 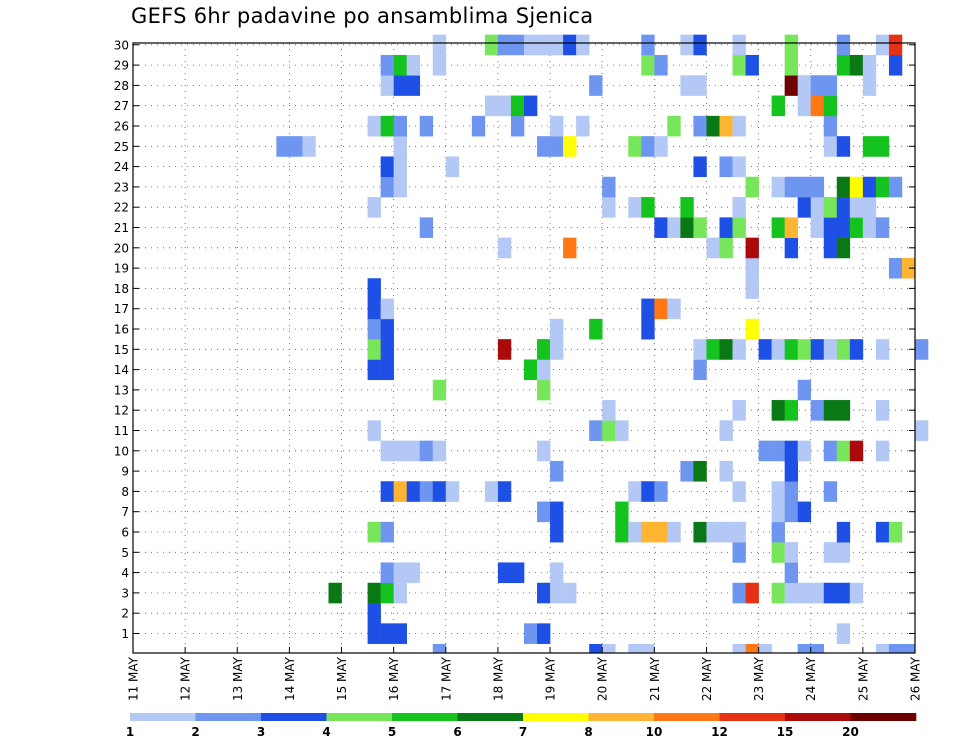 What do you see at coordinates (342, 678) in the screenshot?
I see `x-tick-label: 15 MAY` at bounding box center [342, 678].